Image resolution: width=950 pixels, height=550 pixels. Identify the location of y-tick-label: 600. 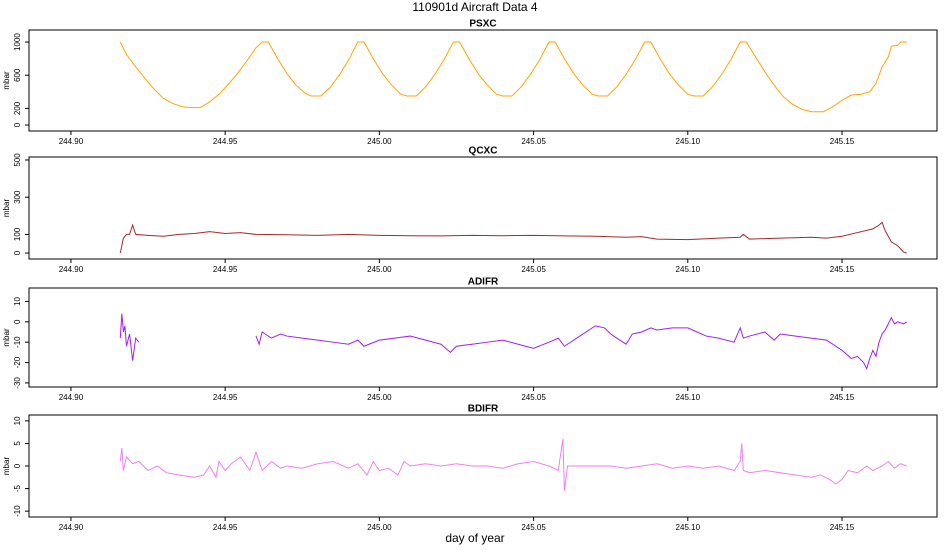
(17, 75).